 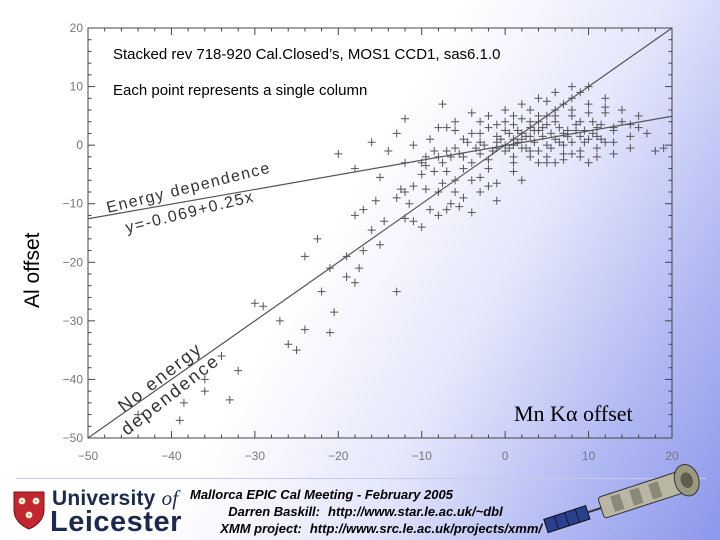 I want to click on university-crest-icon, so click(x=29, y=510).